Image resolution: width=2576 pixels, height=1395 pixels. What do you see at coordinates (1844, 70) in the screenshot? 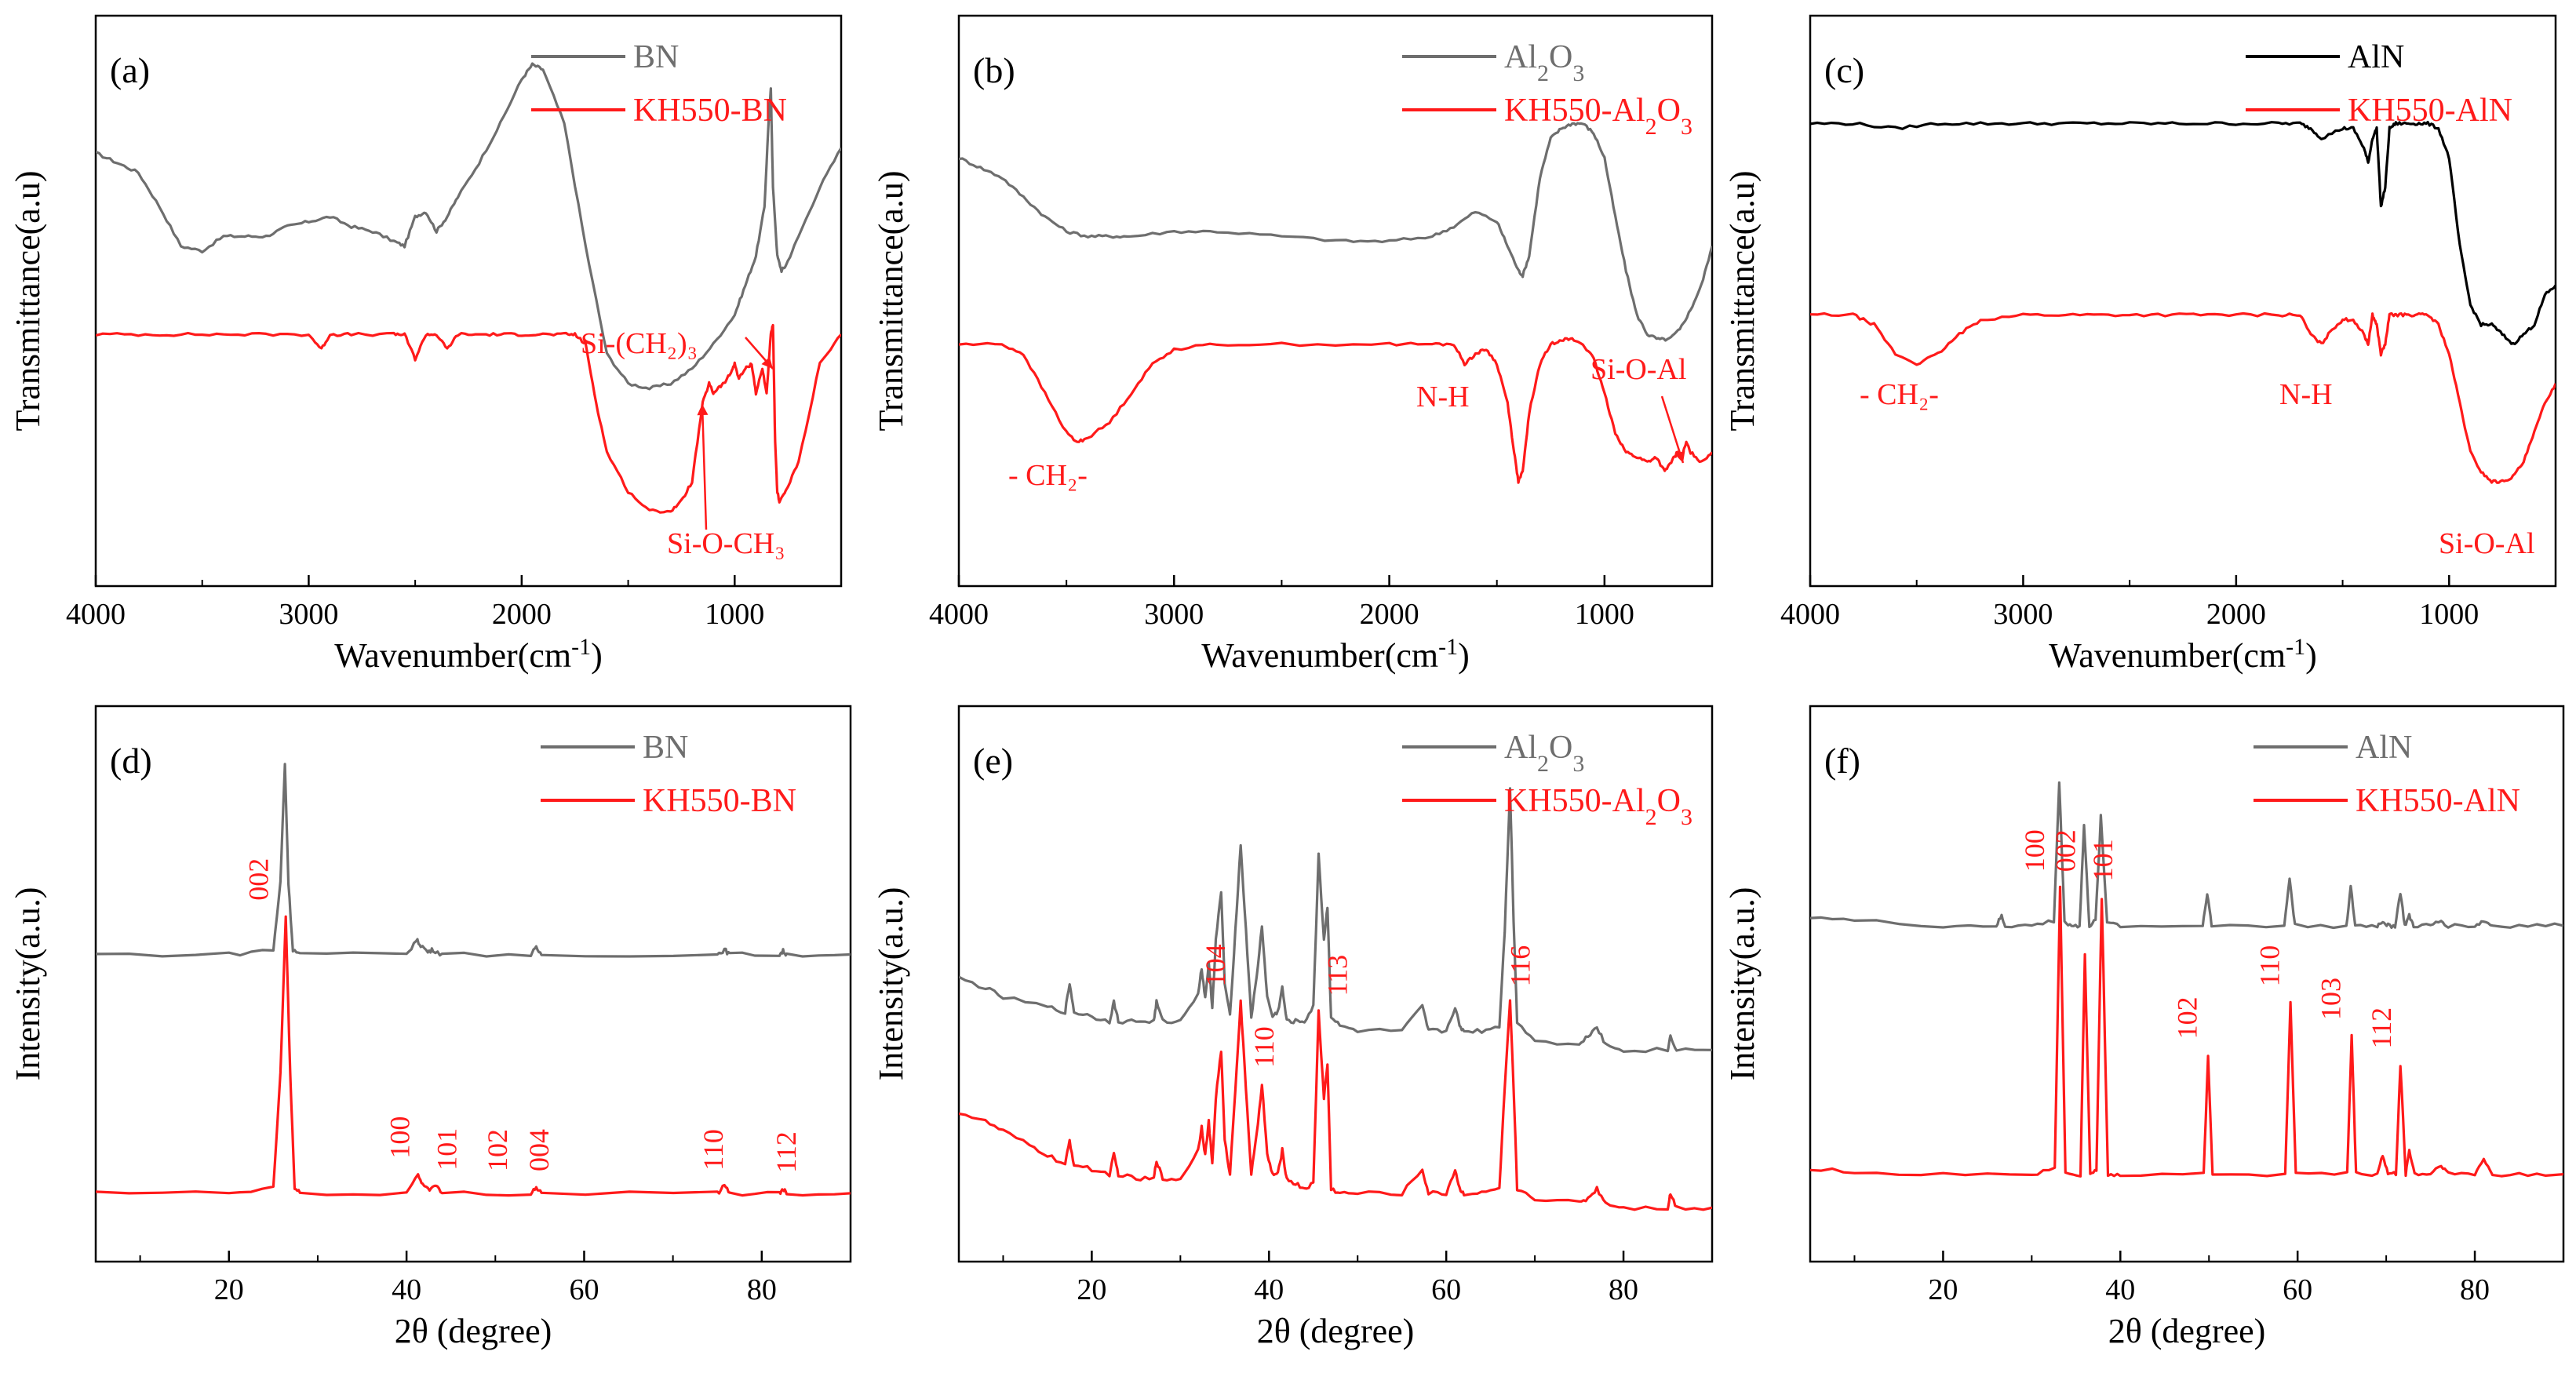
I see `panel-label: (c)` at bounding box center [1844, 70].